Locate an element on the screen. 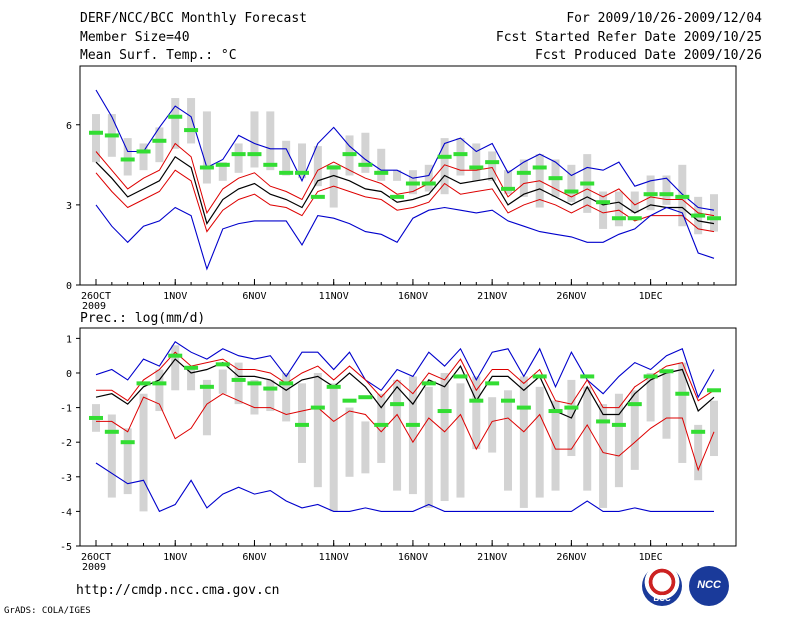 The width and height of the screenshot is (800, 618). ncc-logo-text: NCC is located at coordinates (709, 585).